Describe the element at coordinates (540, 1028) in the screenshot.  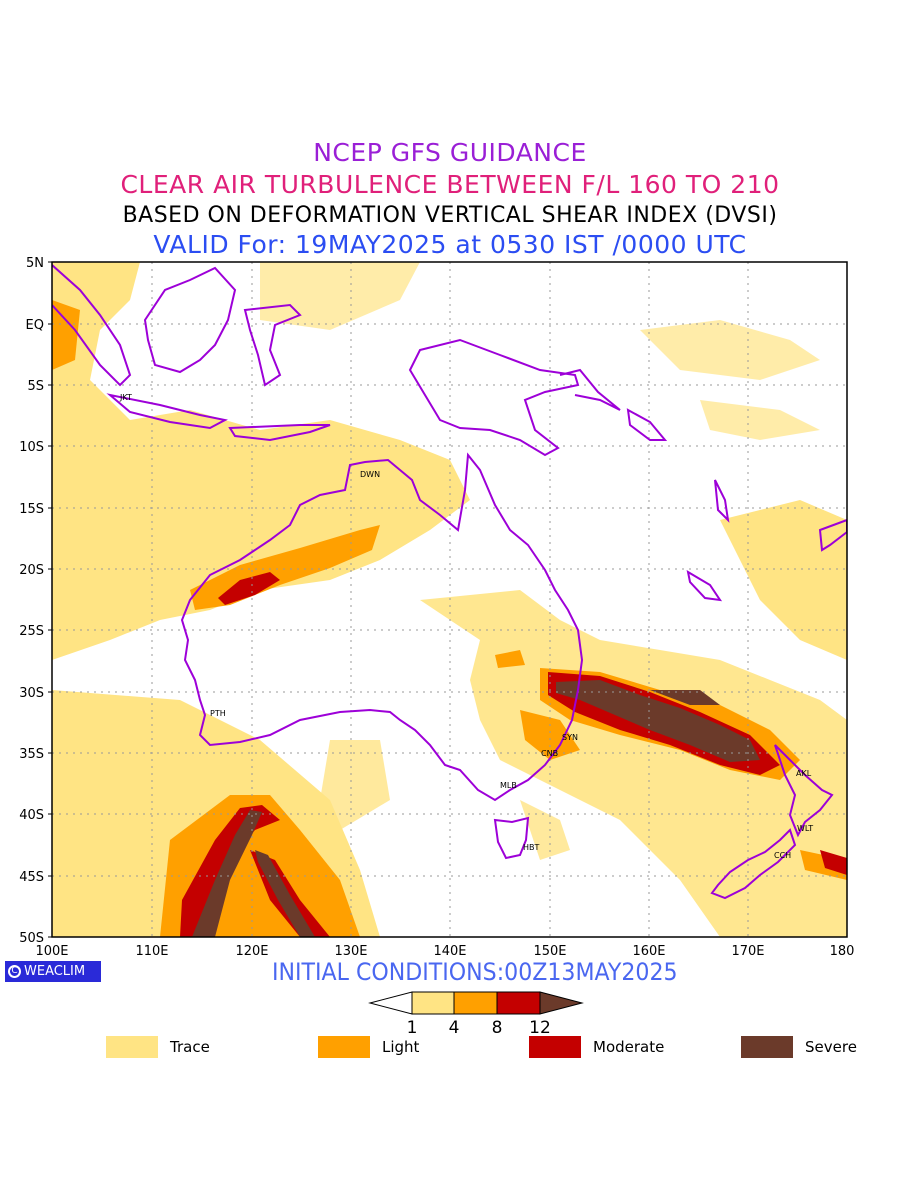
I see `colorbar-tick: 12` at that location.